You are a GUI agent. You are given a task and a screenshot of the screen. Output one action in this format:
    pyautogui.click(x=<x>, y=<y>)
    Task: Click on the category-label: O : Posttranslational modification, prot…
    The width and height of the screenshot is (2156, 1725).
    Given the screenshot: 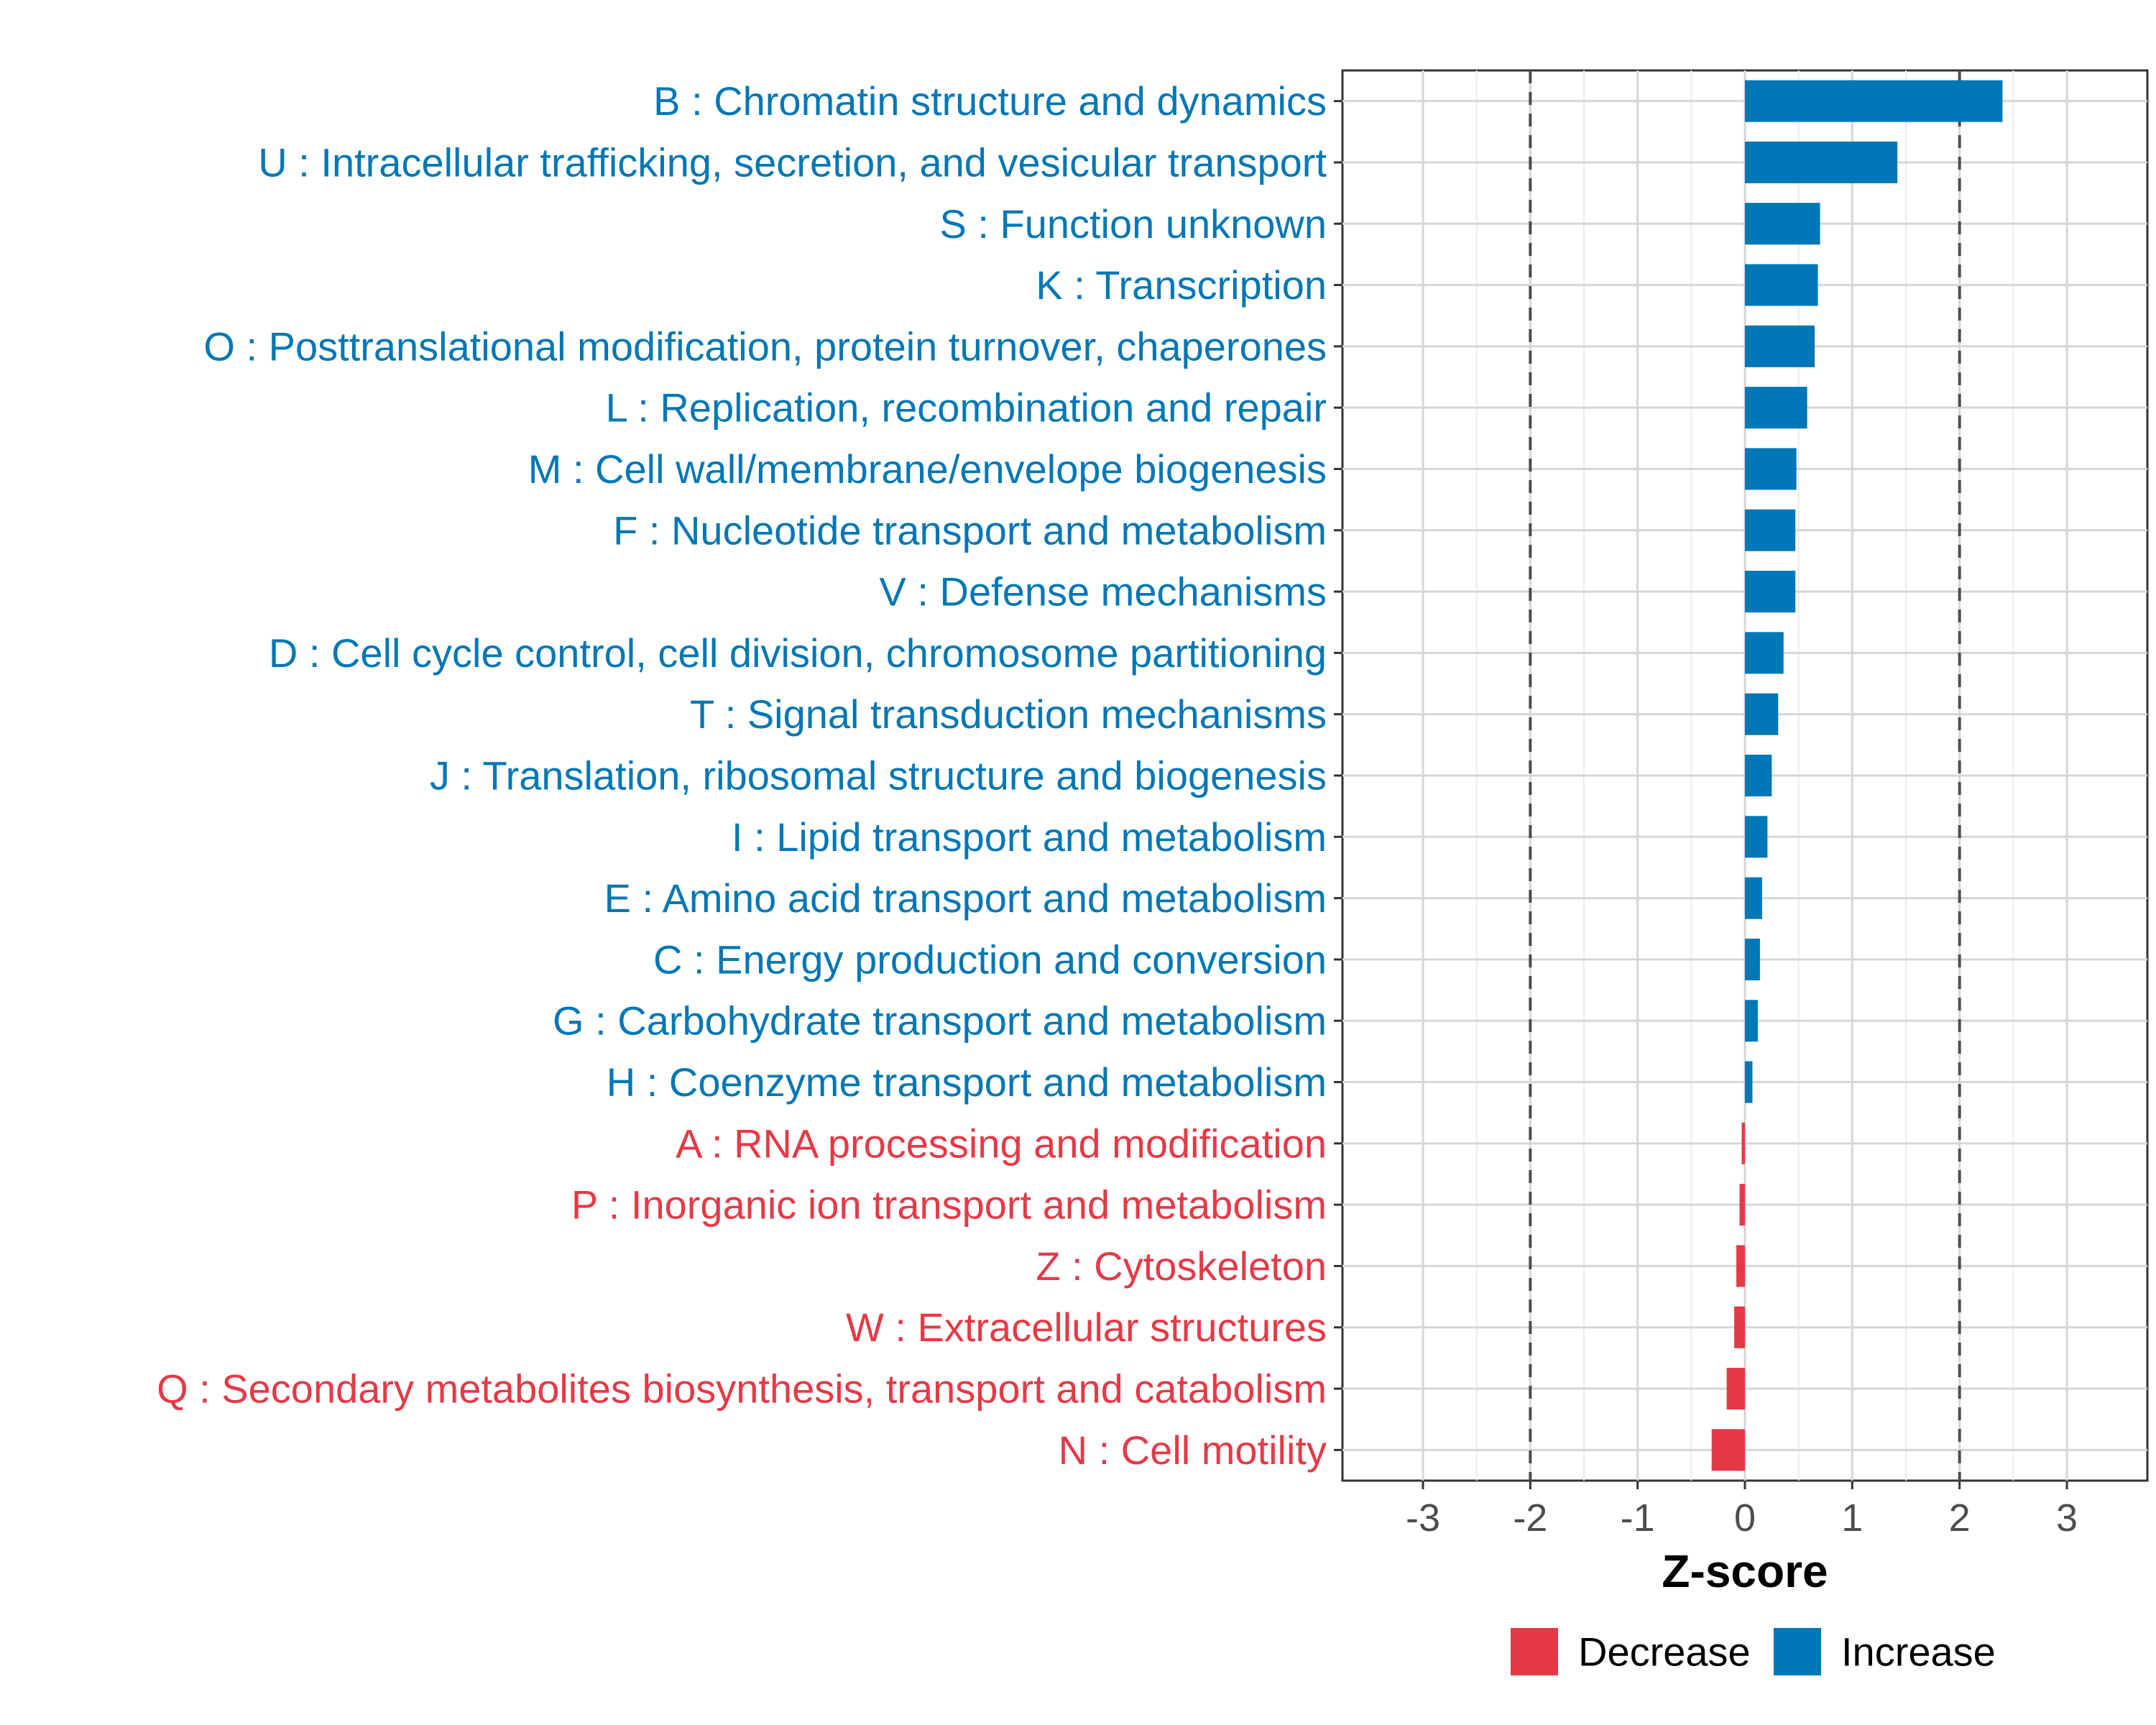 What is the action you would take?
    pyautogui.click(x=765, y=346)
    